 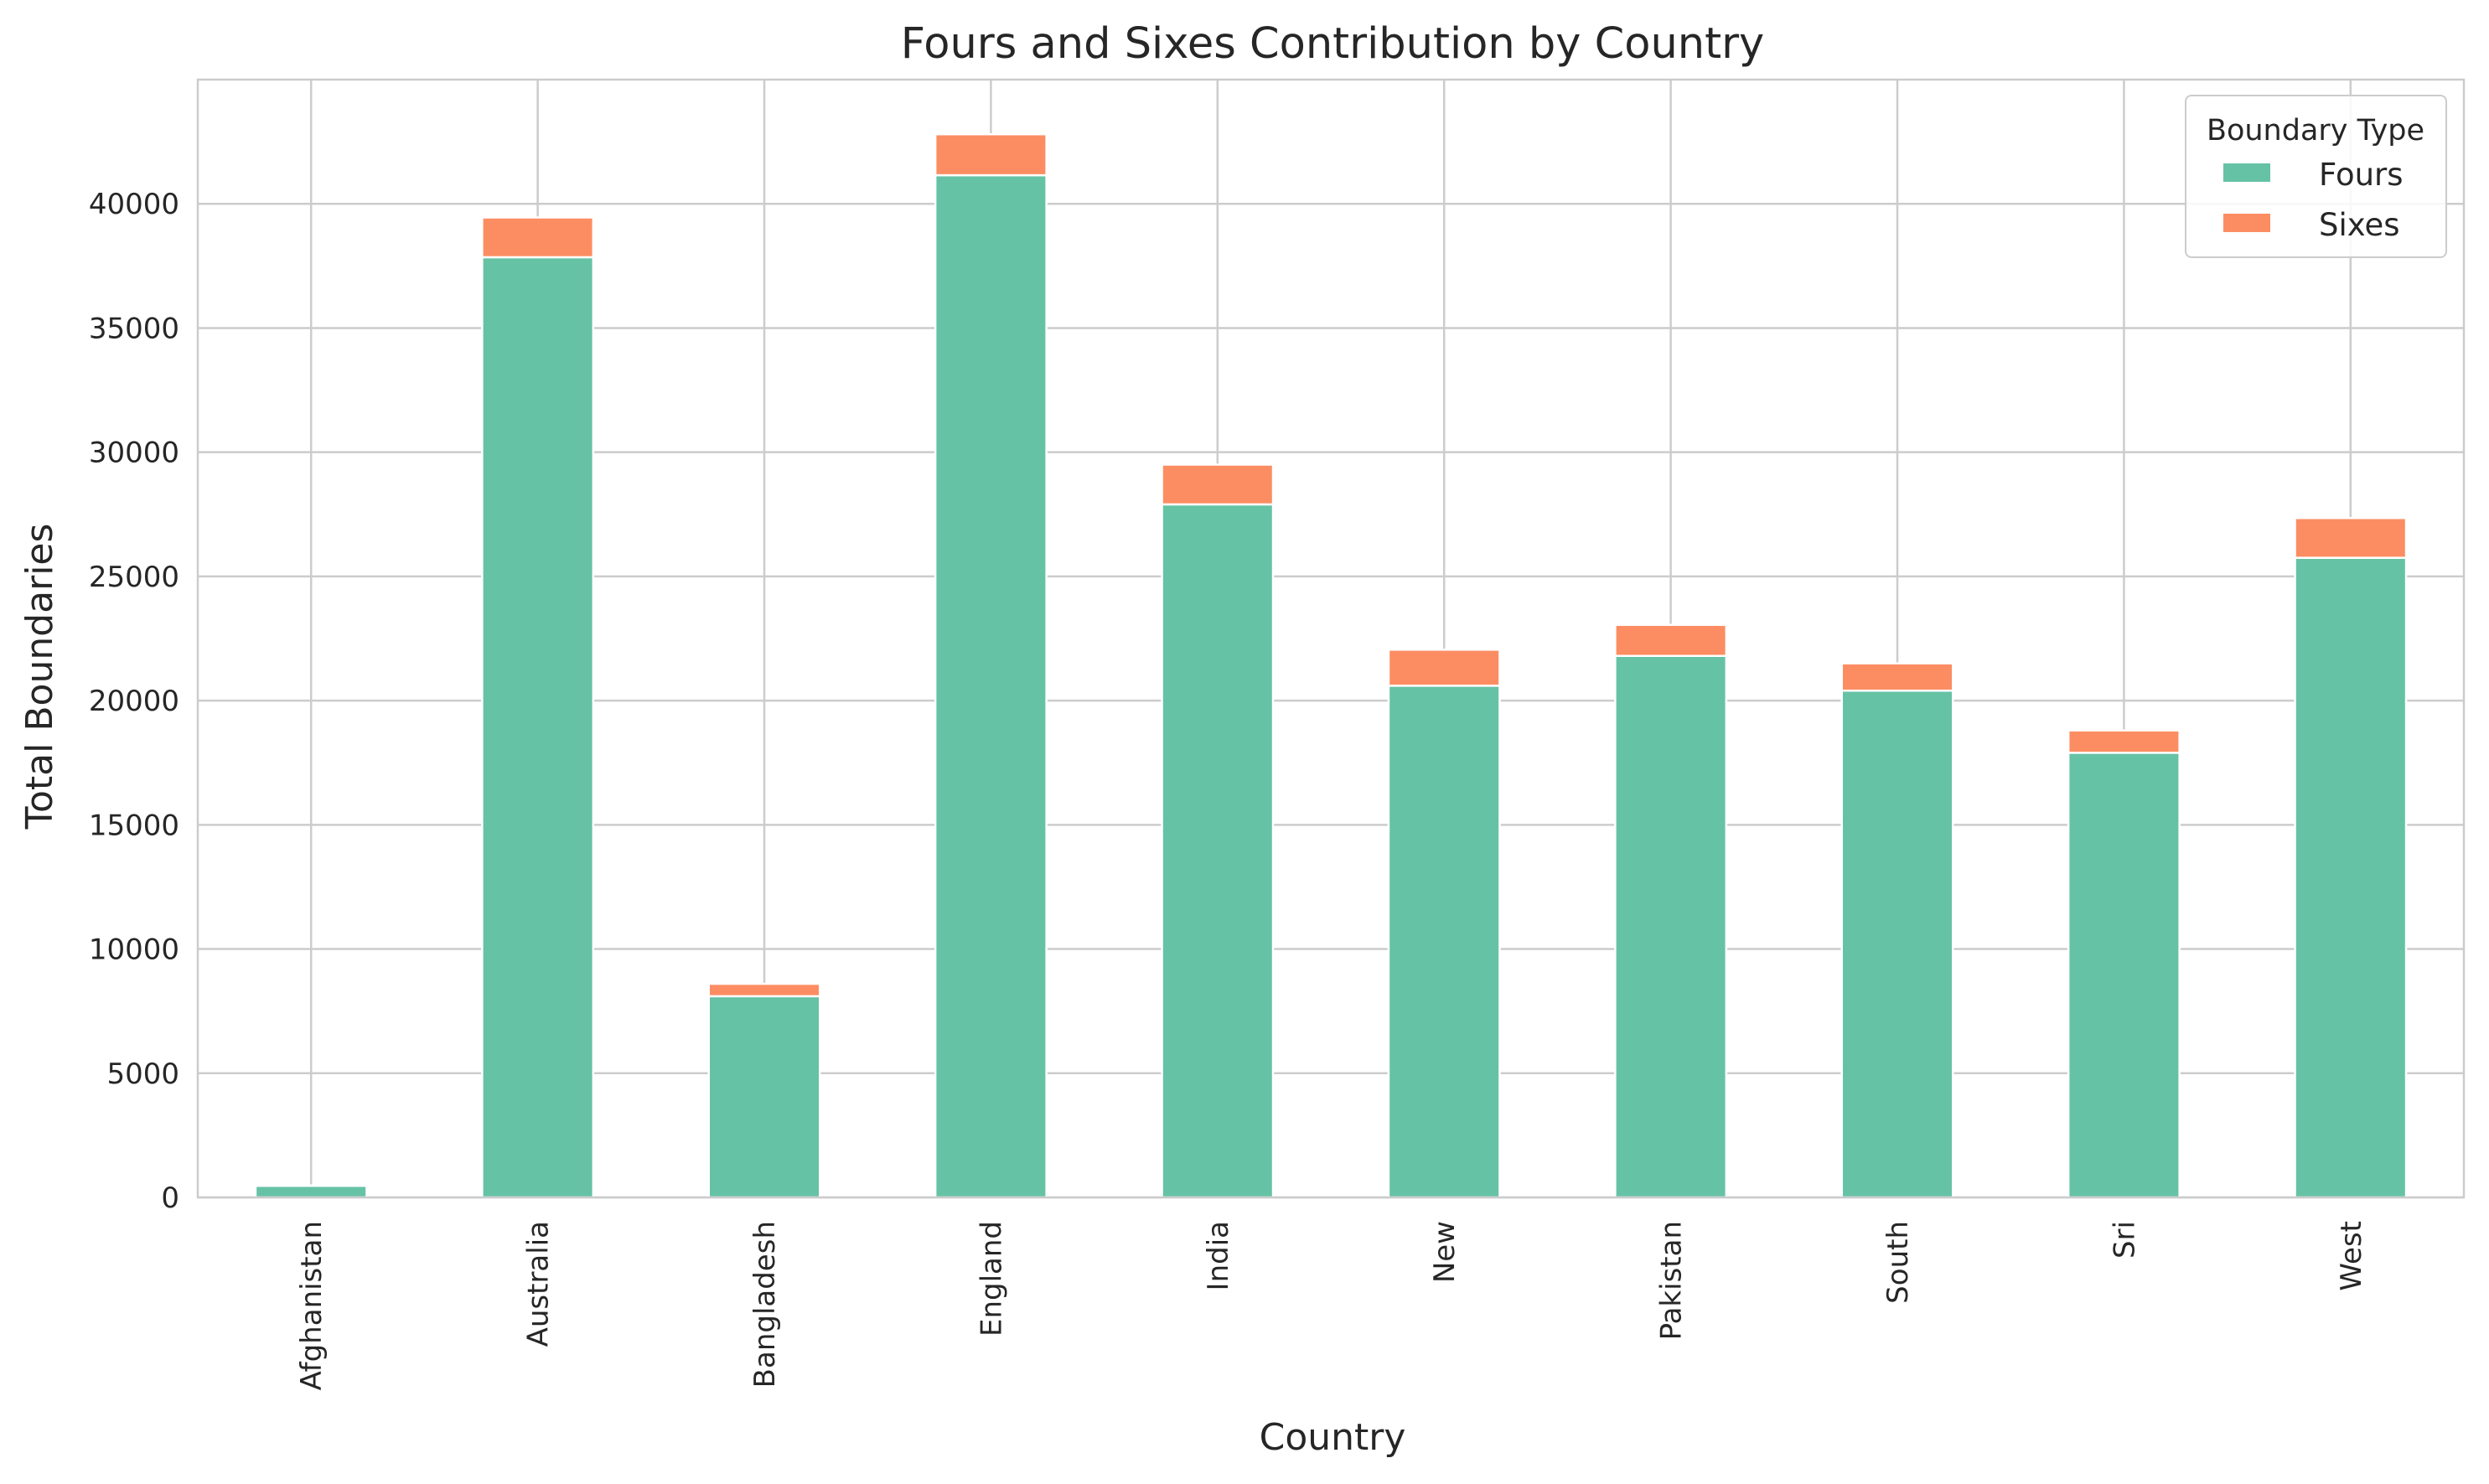 What do you see at coordinates (134, 578) in the screenshot?
I see `y-tick-label: 25000` at bounding box center [134, 578].